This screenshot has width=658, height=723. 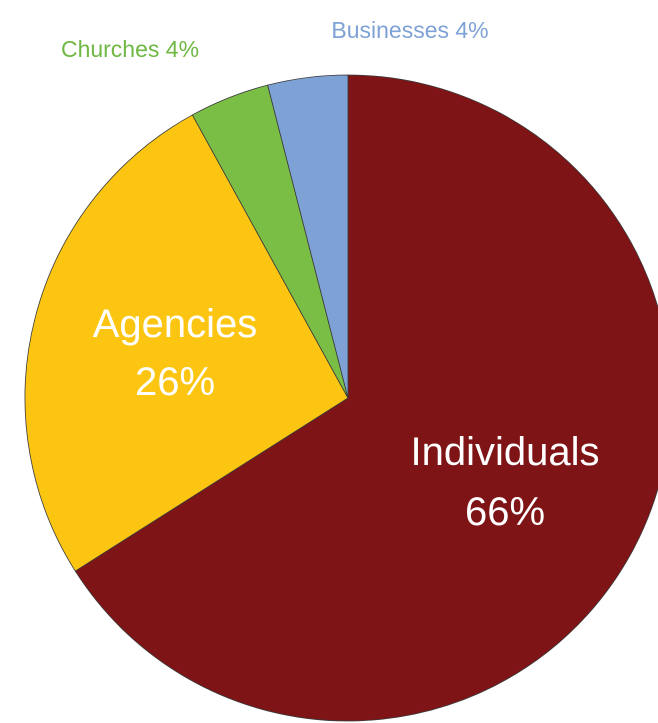 What do you see at coordinates (175, 353) in the screenshot?
I see `slice-label-agencies: Agencies 26%` at bounding box center [175, 353].